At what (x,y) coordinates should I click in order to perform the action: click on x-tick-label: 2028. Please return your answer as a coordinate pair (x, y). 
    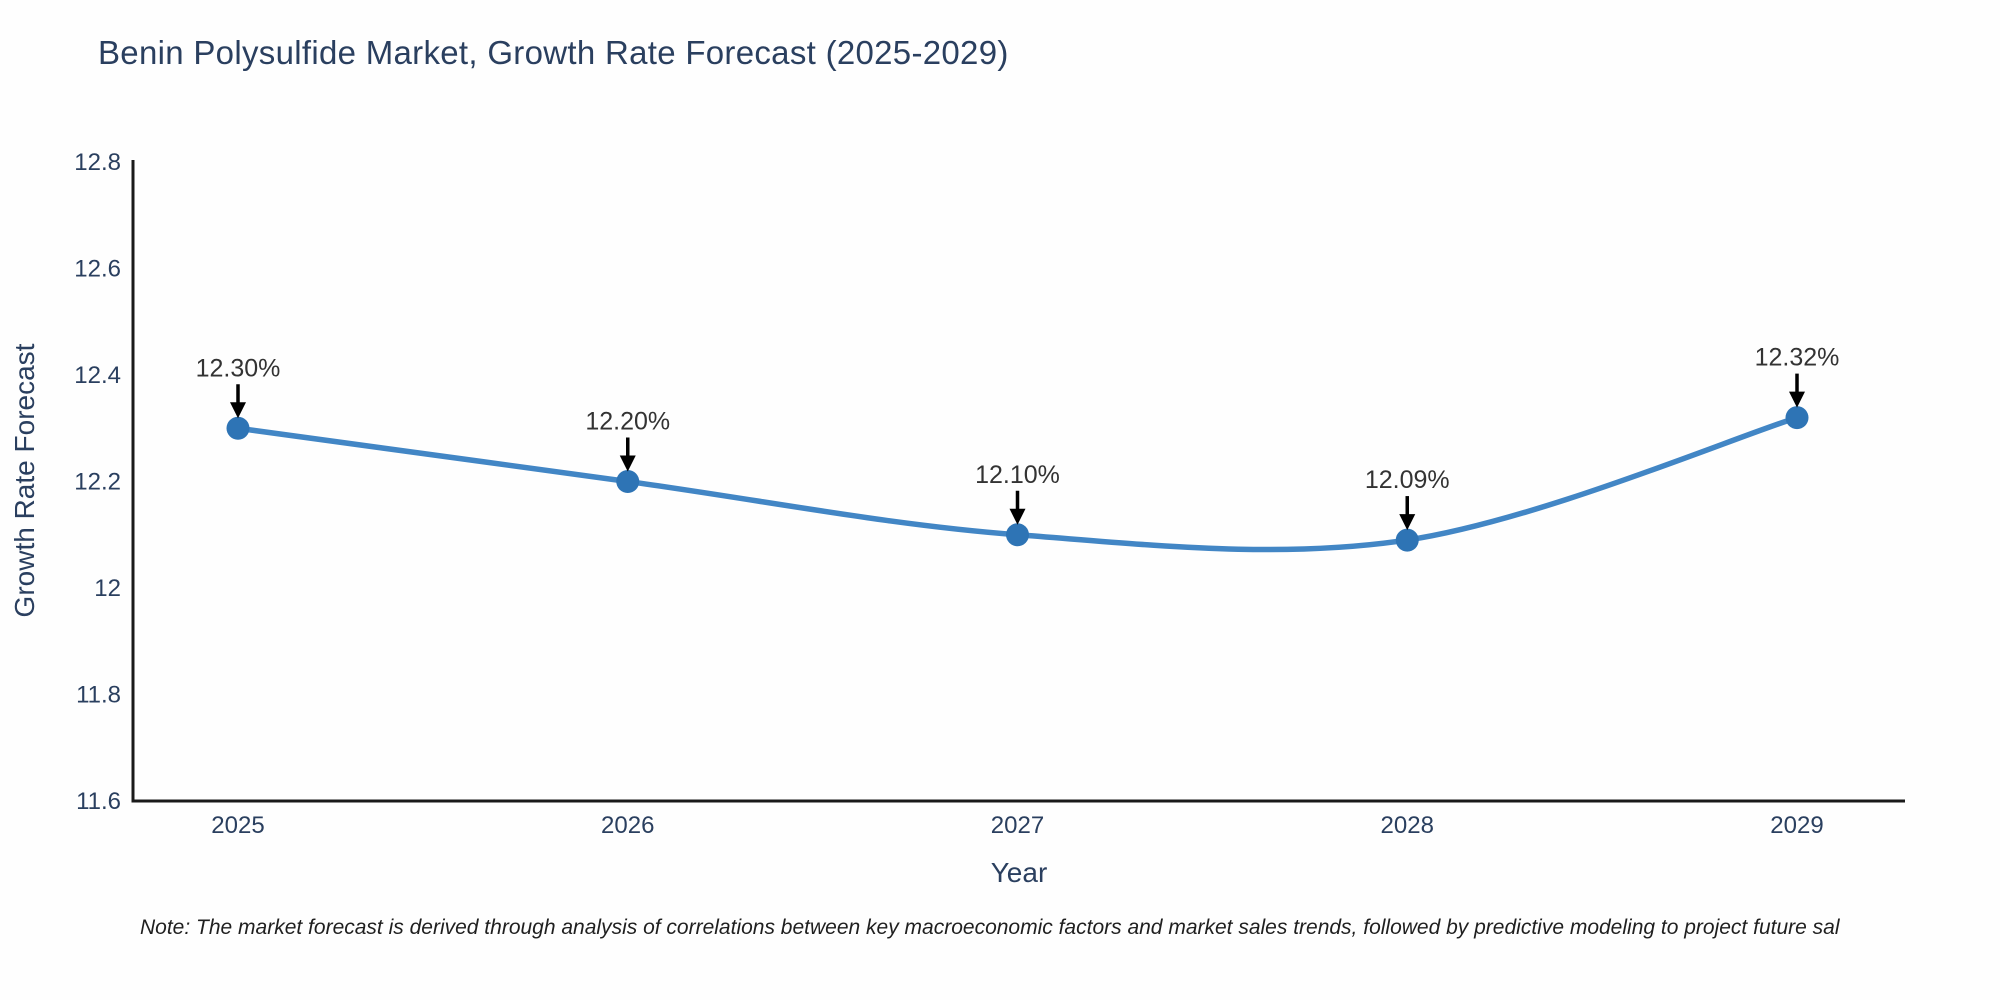
    Looking at the image, I should click on (1407, 825).